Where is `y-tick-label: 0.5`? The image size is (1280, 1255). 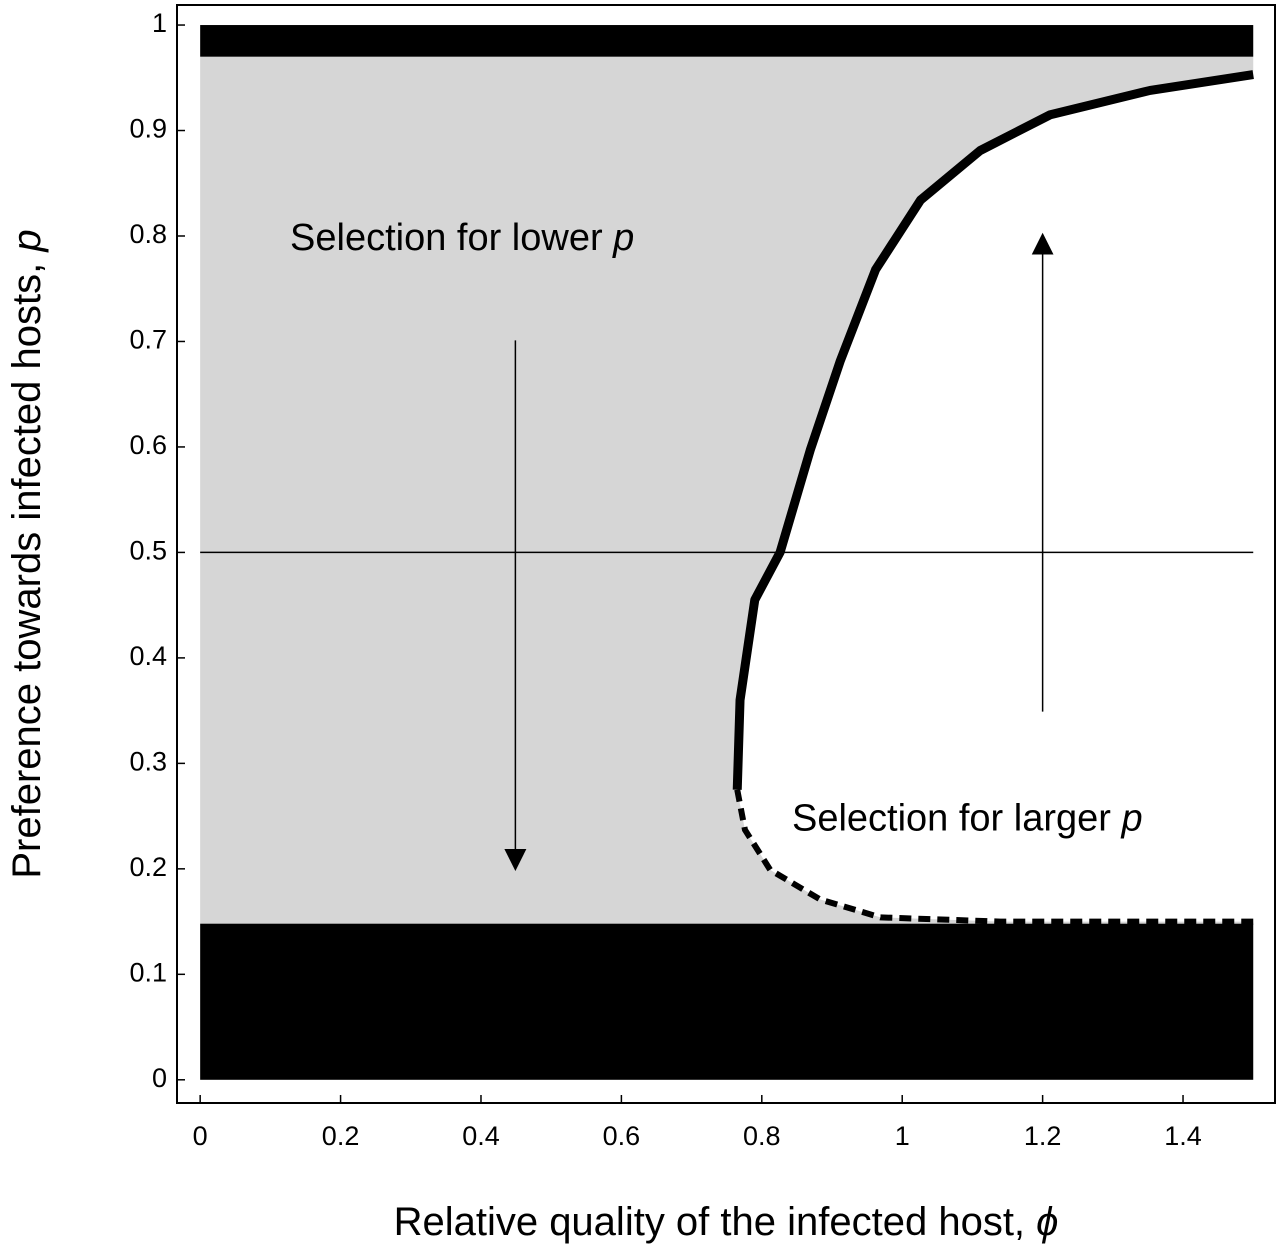 y-tick-label: 0.5 is located at coordinates (148, 551).